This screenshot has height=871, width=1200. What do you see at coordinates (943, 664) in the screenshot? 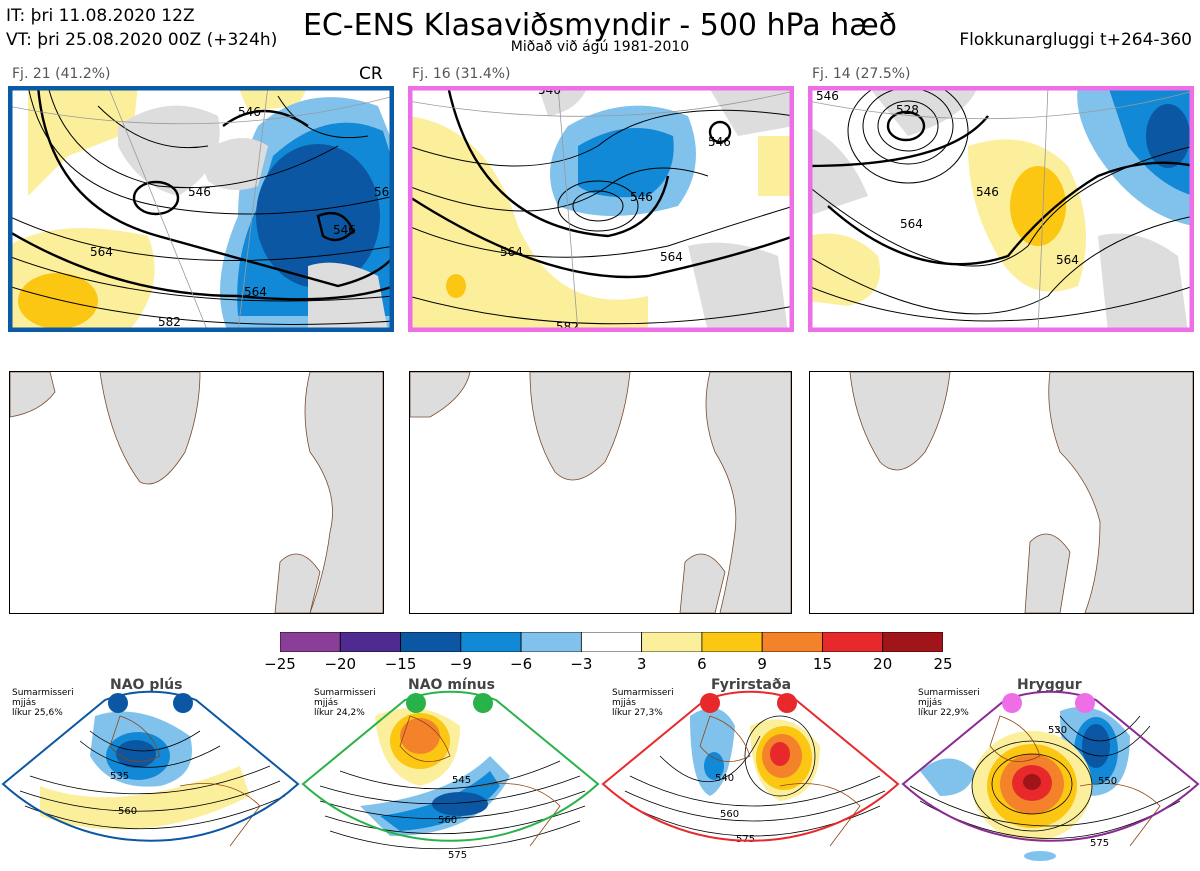
I see `colorbar-tick-label: 25` at bounding box center [943, 664].